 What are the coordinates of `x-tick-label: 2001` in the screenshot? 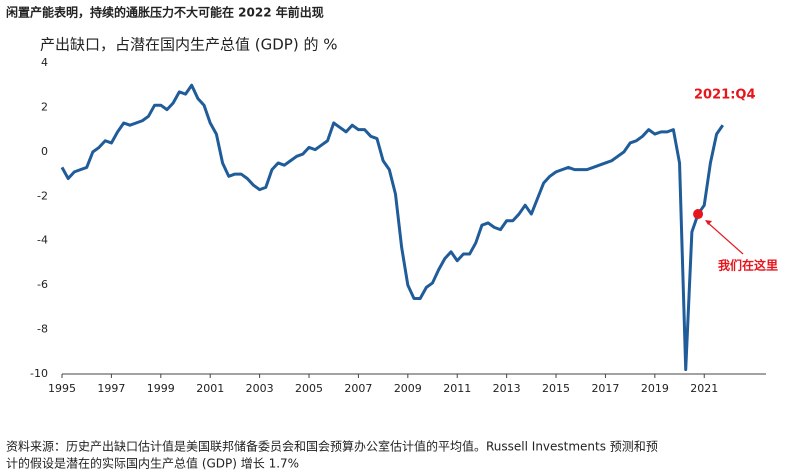 It's located at (210, 388).